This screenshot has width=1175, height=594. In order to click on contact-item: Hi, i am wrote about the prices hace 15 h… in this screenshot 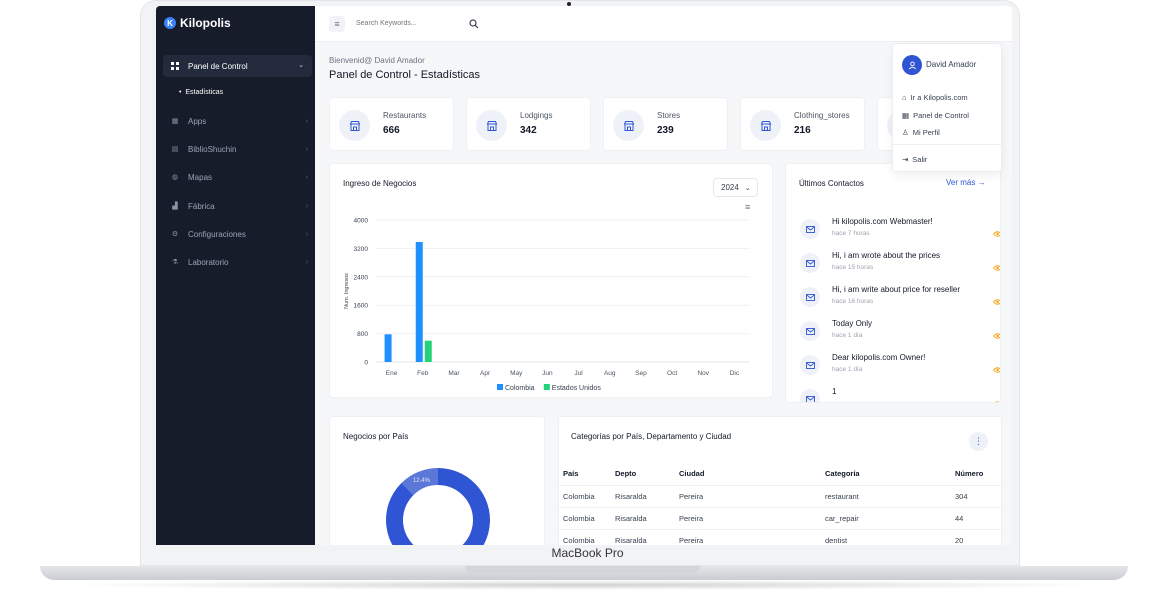, I will do `click(900, 266)`.